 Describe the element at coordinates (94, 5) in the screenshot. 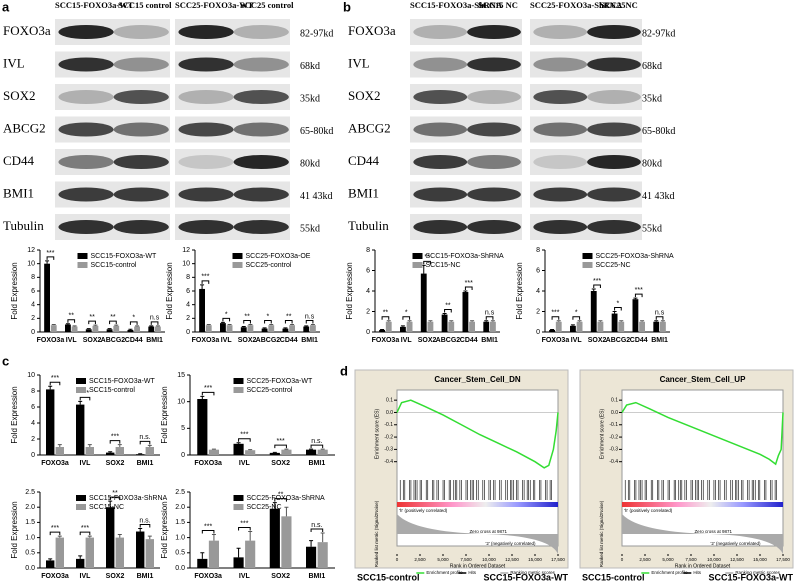

I see `blot-header: SCC15-FOXO3a-WT` at that location.